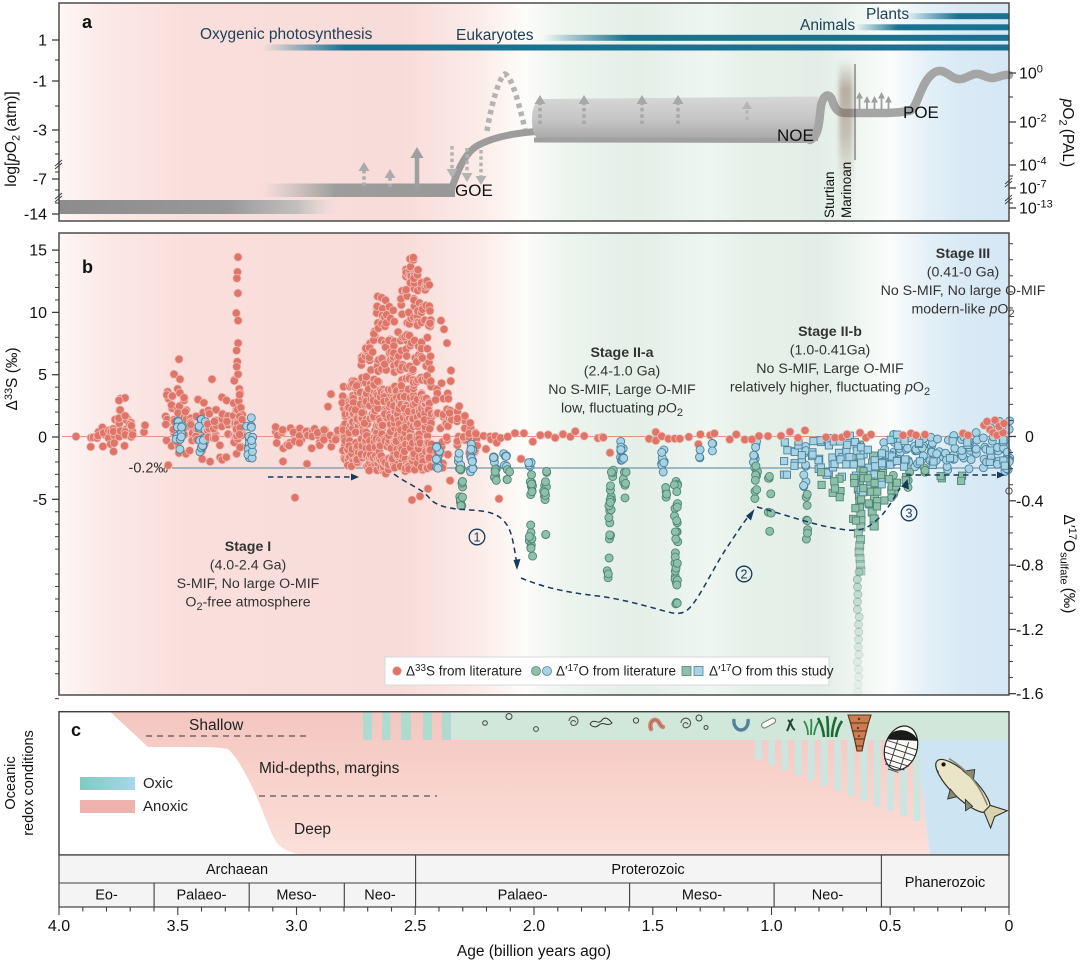 The width and height of the screenshot is (1080, 965). What do you see at coordinates (1030, 694) in the screenshot?
I see `svg-text: -1.6` at bounding box center [1030, 694].